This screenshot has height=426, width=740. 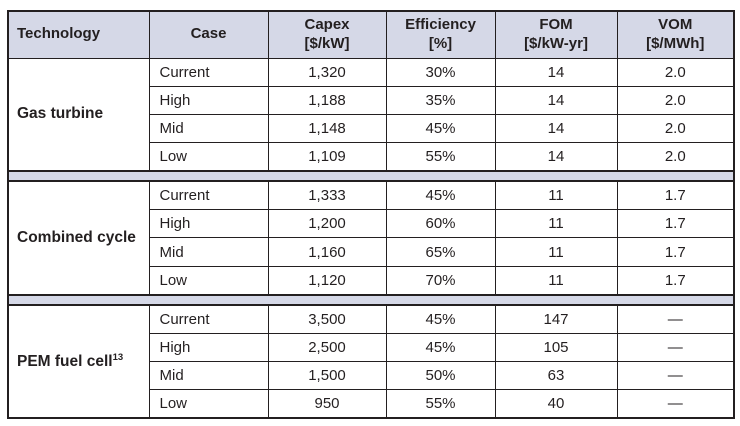 I want to click on cell-efficiency: 60%, so click(x=440, y=224).